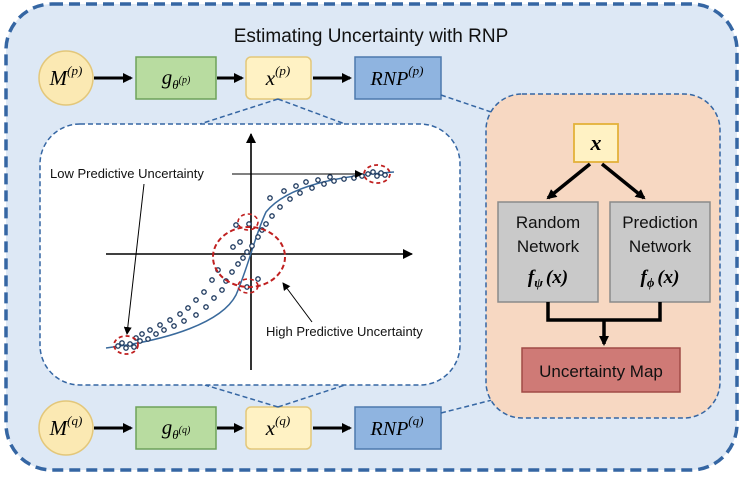 The width and height of the screenshot is (743, 478). I want to click on prediction-network-line2: Network, so click(660, 246).